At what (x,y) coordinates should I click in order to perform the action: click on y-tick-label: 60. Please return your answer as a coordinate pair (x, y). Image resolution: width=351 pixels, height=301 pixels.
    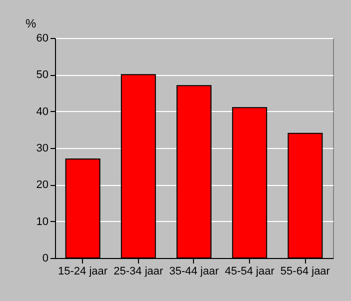
    Looking at the image, I should click on (42, 38).